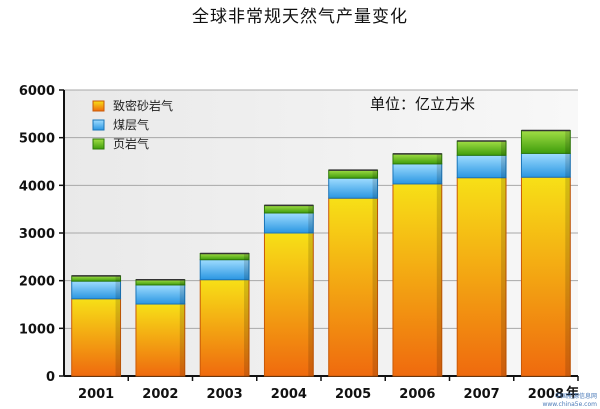 The image size is (600, 409). Describe the element at coordinates (98, 125) in the screenshot. I see `legend-swatch-煤层气` at that location.